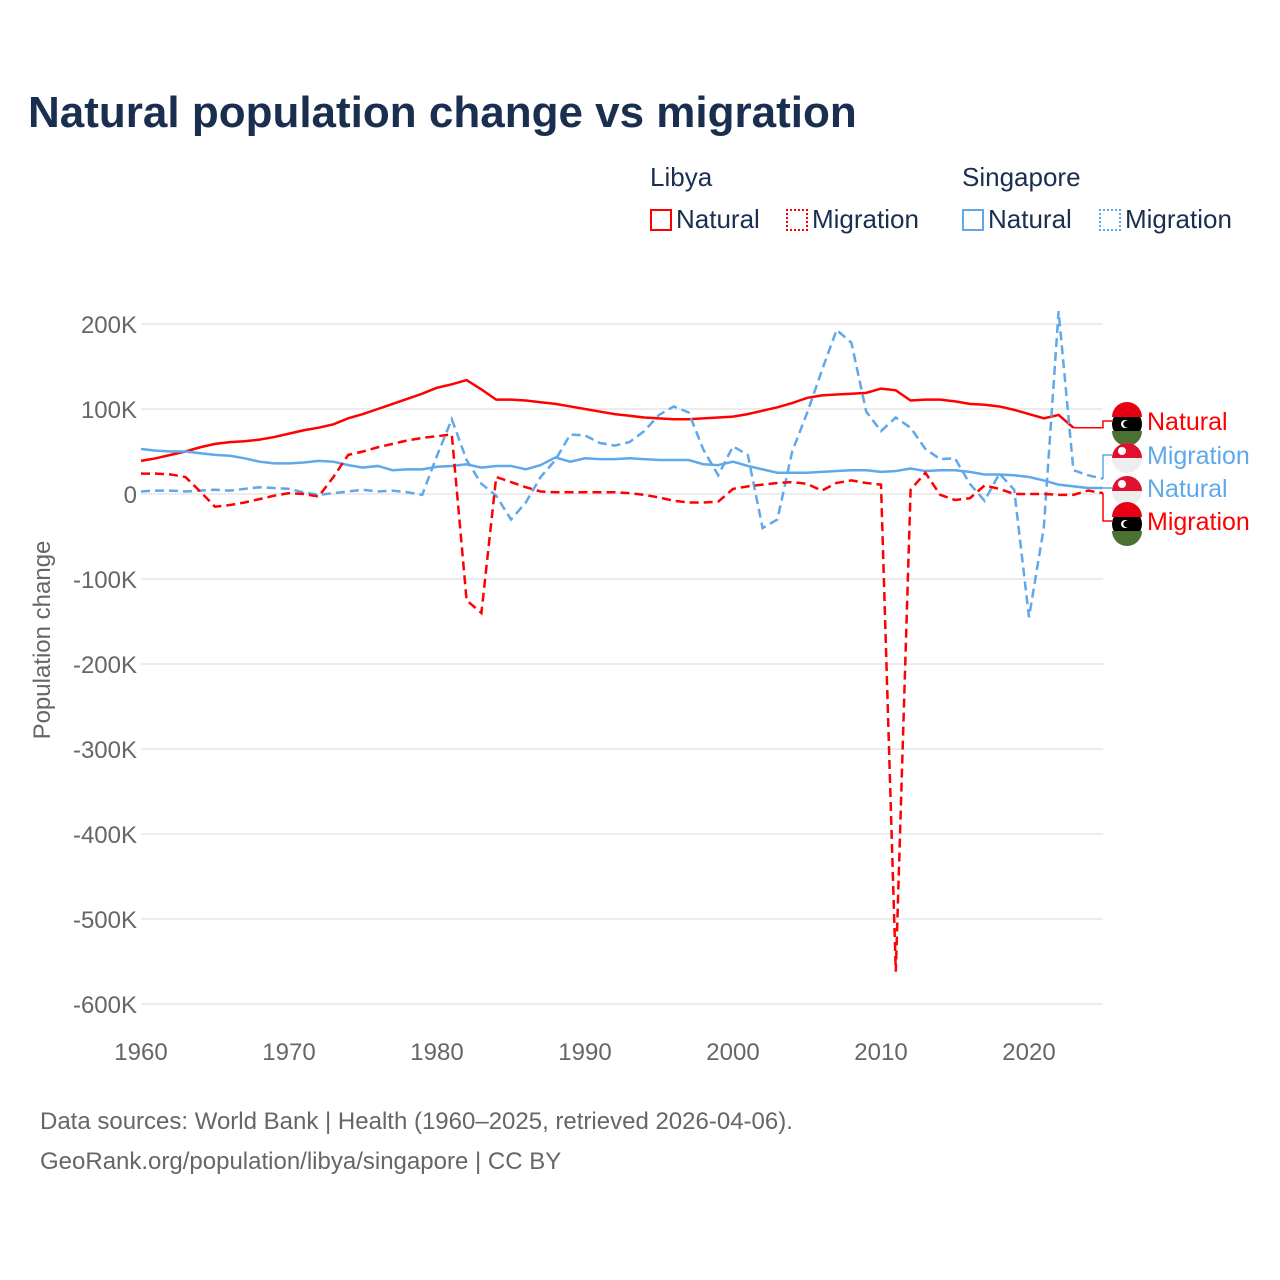 The image size is (1280, 1280). What do you see at coordinates (288, 1052) in the screenshot?
I see `x-tick-label: 1970` at bounding box center [288, 1052].